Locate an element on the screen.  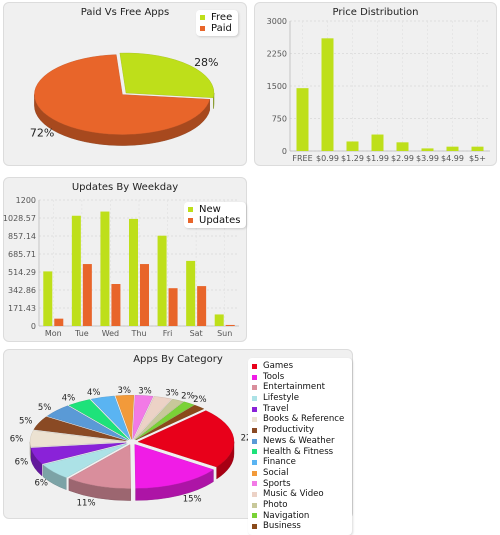
pie-label: 28% is located at coordinates (206, 62).